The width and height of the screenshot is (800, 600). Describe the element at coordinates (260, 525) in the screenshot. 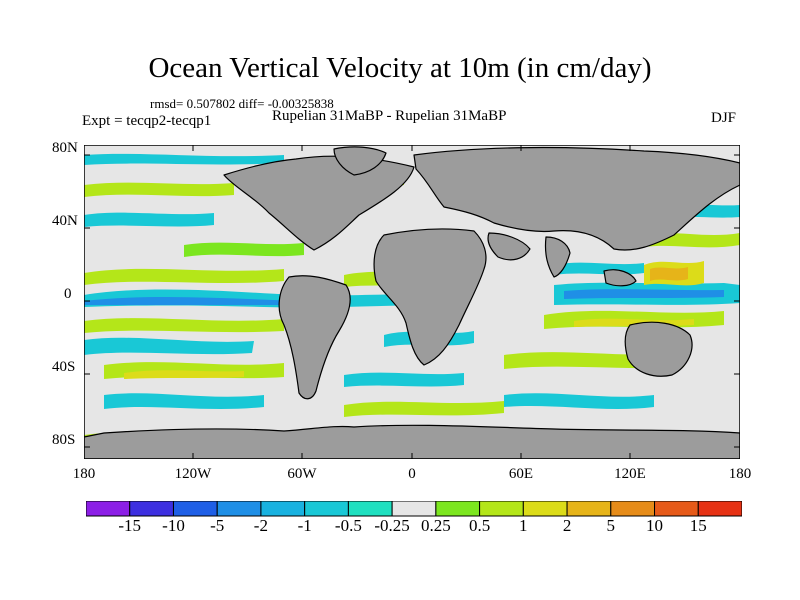

I see `colorbar-label: -2` at that location.